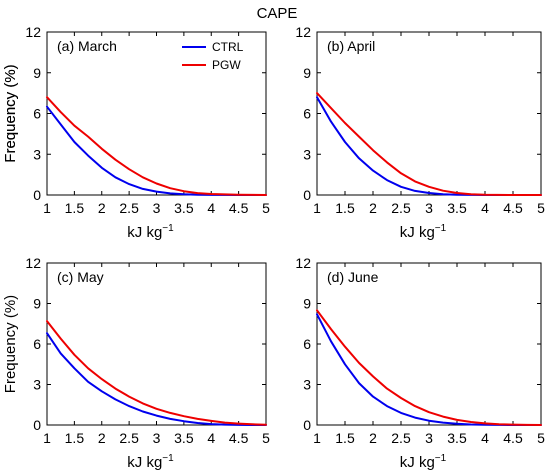  What do you see at coordinates (80, 277) in the screenshot?
I see `panel-label: (c) May` at bounding box center [80, 277].